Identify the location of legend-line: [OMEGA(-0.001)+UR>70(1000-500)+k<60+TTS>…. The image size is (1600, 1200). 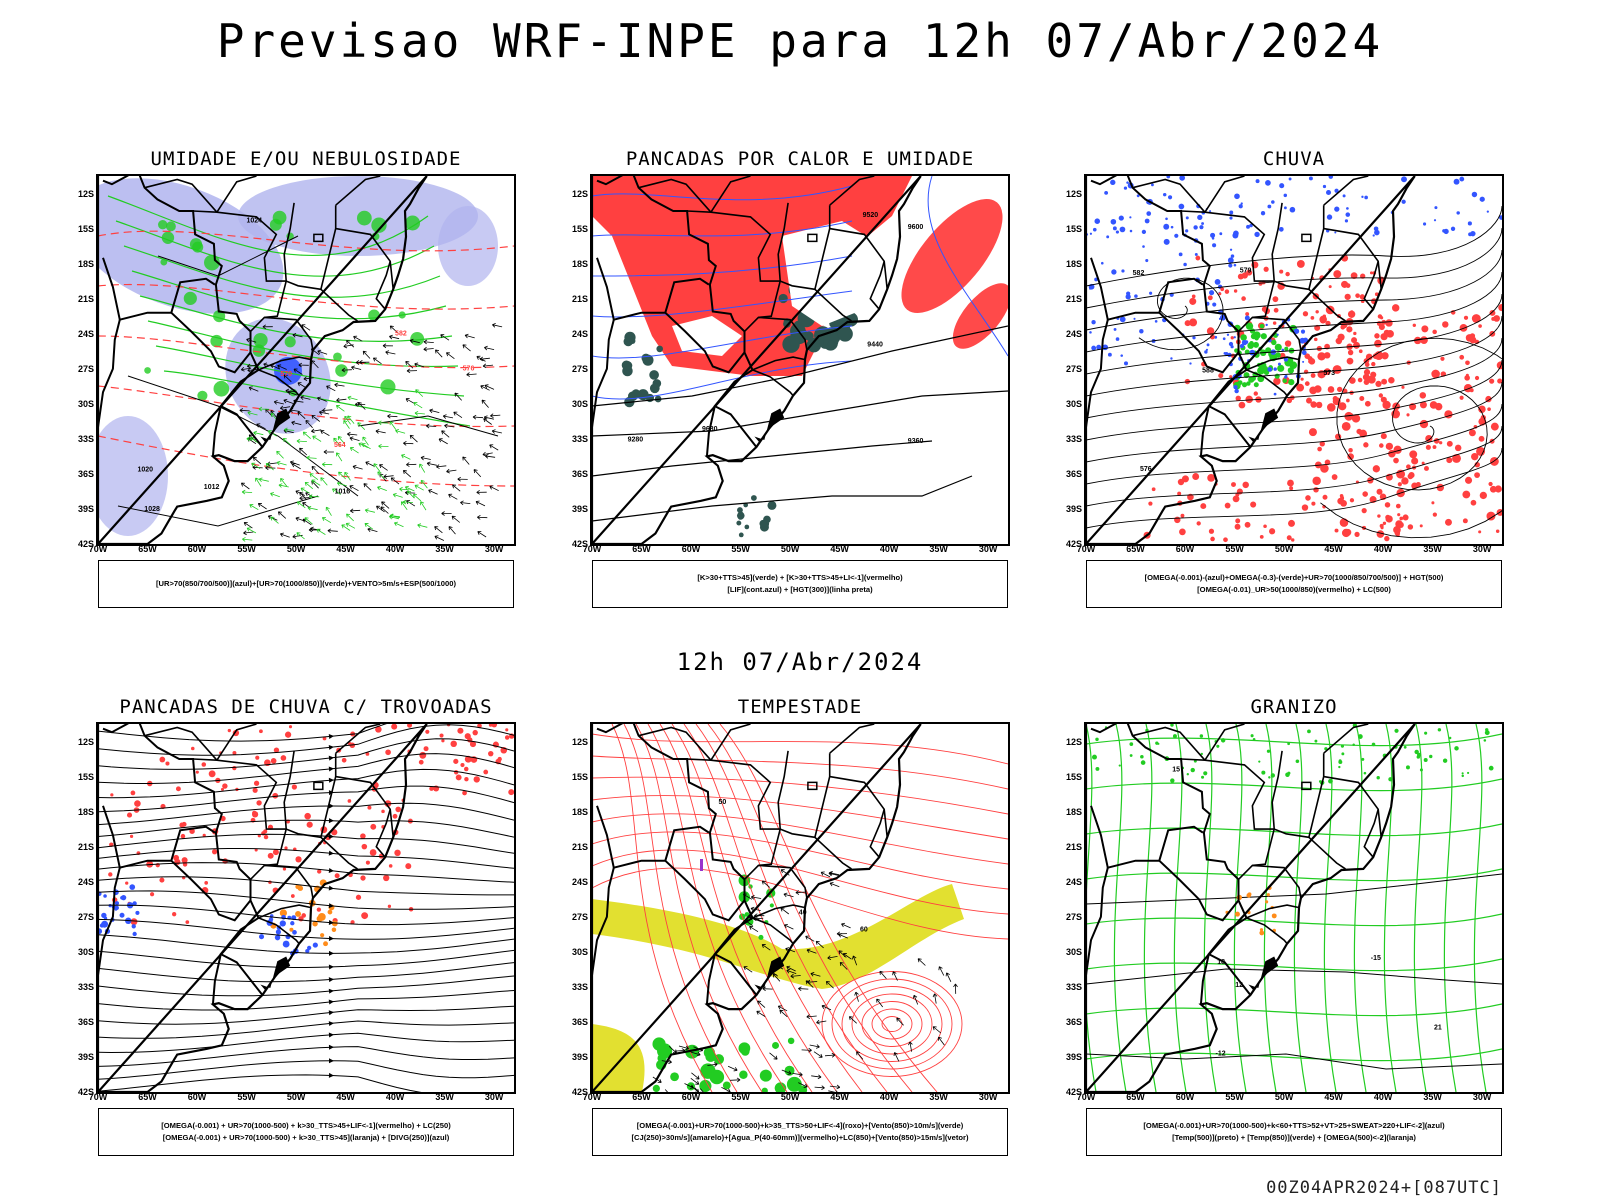
(1294, 1125).